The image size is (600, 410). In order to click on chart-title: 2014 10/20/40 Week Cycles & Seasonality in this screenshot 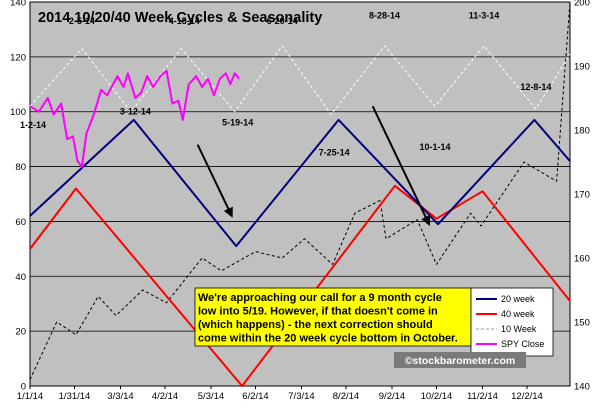, I will do `click(180, 18)`.